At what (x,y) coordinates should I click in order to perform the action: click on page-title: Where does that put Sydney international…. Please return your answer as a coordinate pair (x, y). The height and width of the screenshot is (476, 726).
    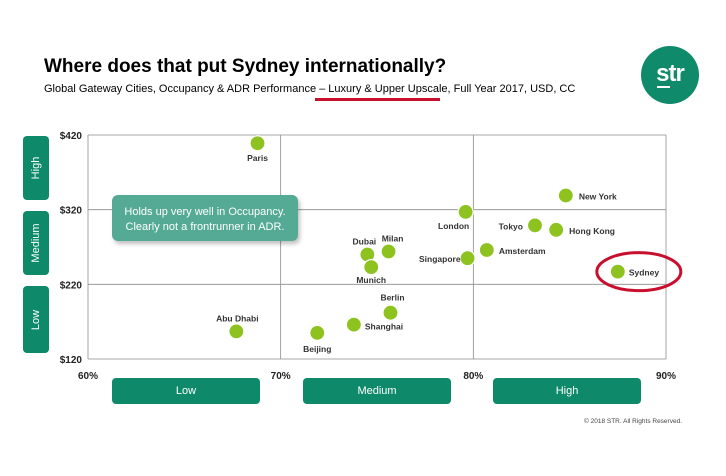
    Looking at the image, I should click on (245, 66).